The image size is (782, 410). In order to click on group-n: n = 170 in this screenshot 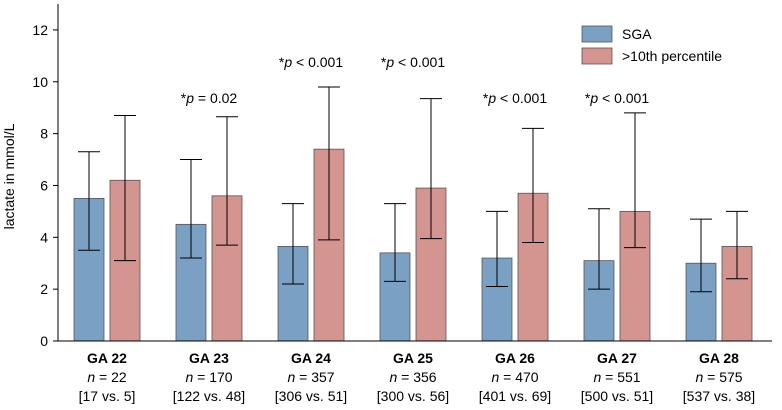, I will do `click(208, 377)`.